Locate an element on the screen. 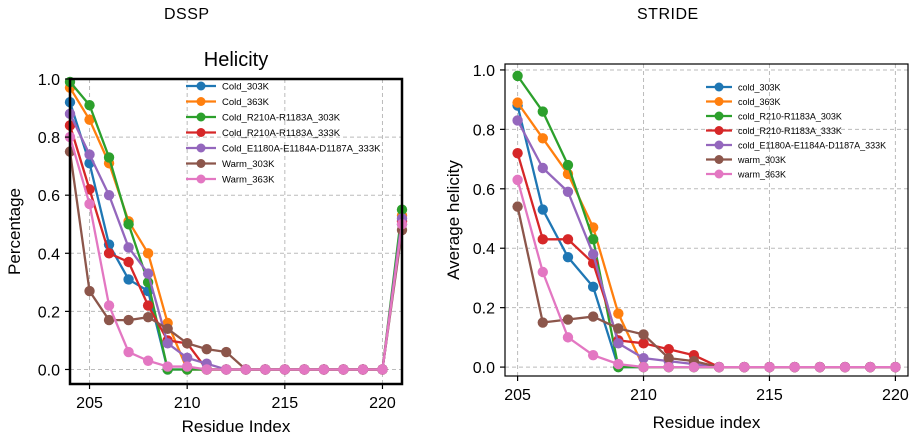 This screenshot has height=446, width=918. legend-label: warm_363K is located at coordinates (761, 175).